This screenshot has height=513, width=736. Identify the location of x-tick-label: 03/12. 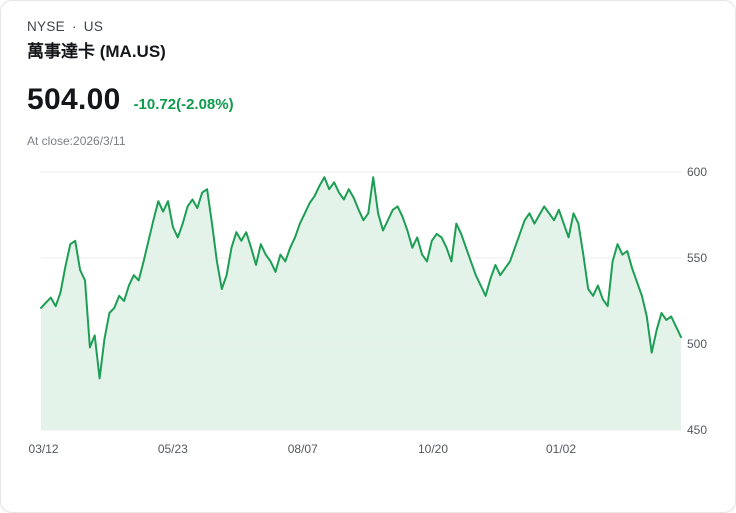
(43, 449).